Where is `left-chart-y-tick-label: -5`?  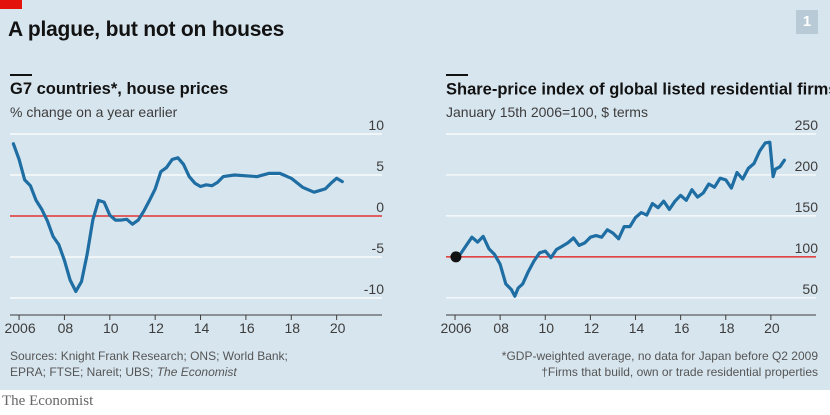 left-chart-y-tick-label: -5 is located at coordinates (378, 248).